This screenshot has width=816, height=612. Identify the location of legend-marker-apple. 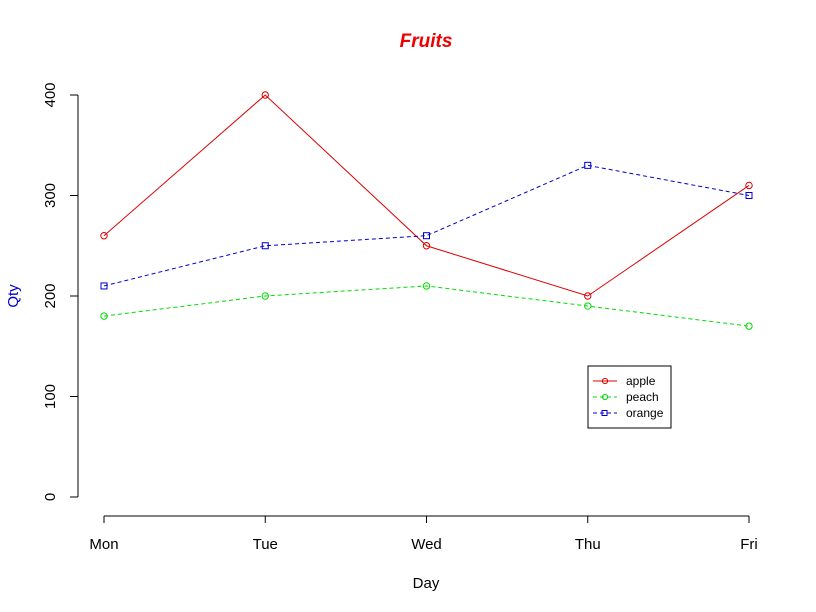
(605, 381).